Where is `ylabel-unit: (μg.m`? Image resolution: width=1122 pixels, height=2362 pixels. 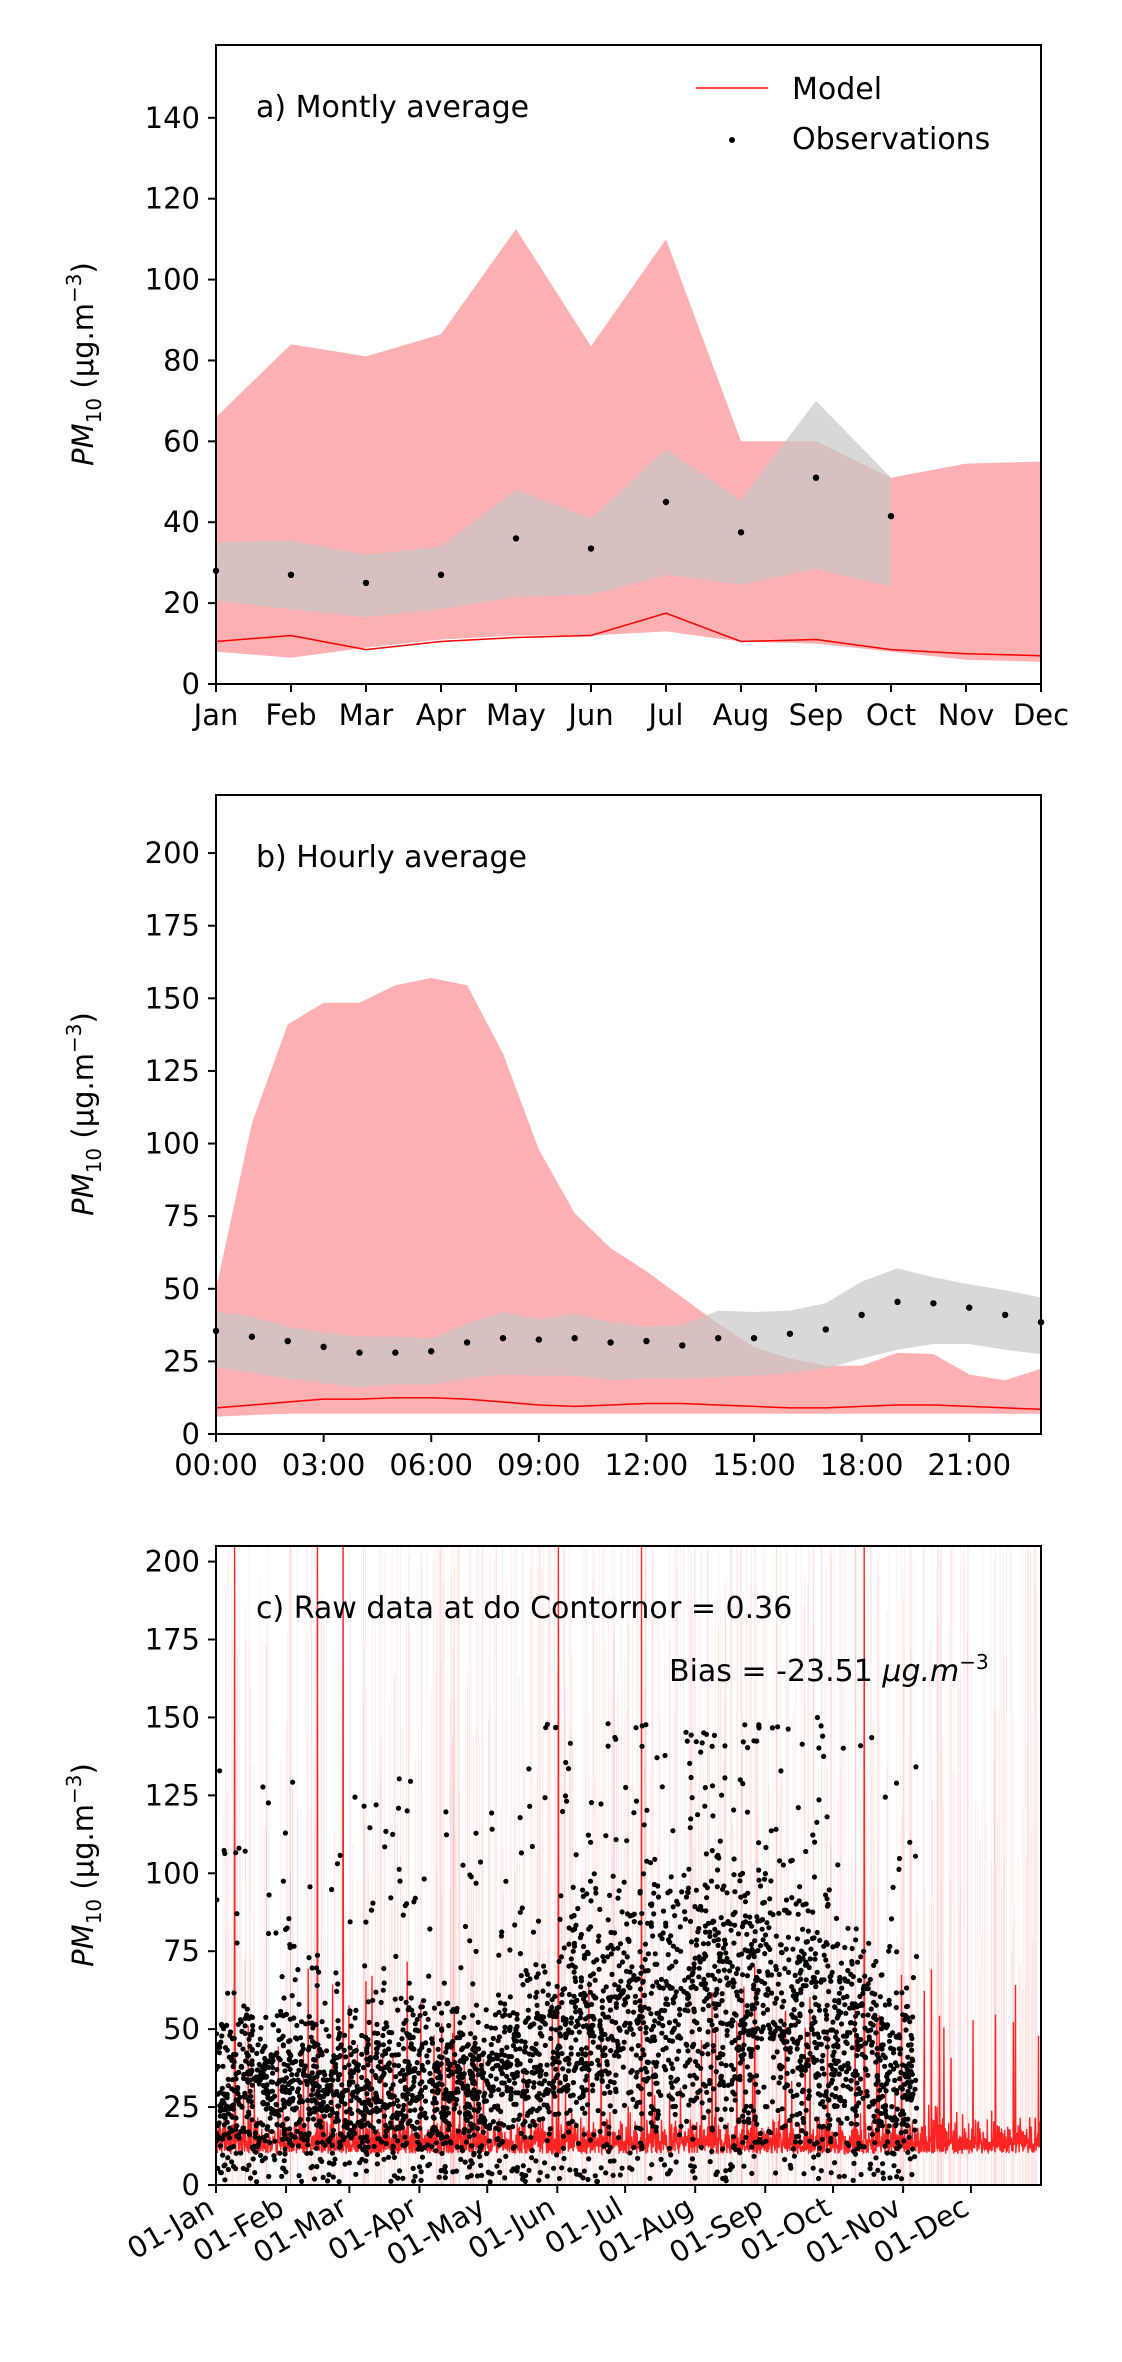 ylabel-unit: (μg.m is located at coordinates (83, 1851).